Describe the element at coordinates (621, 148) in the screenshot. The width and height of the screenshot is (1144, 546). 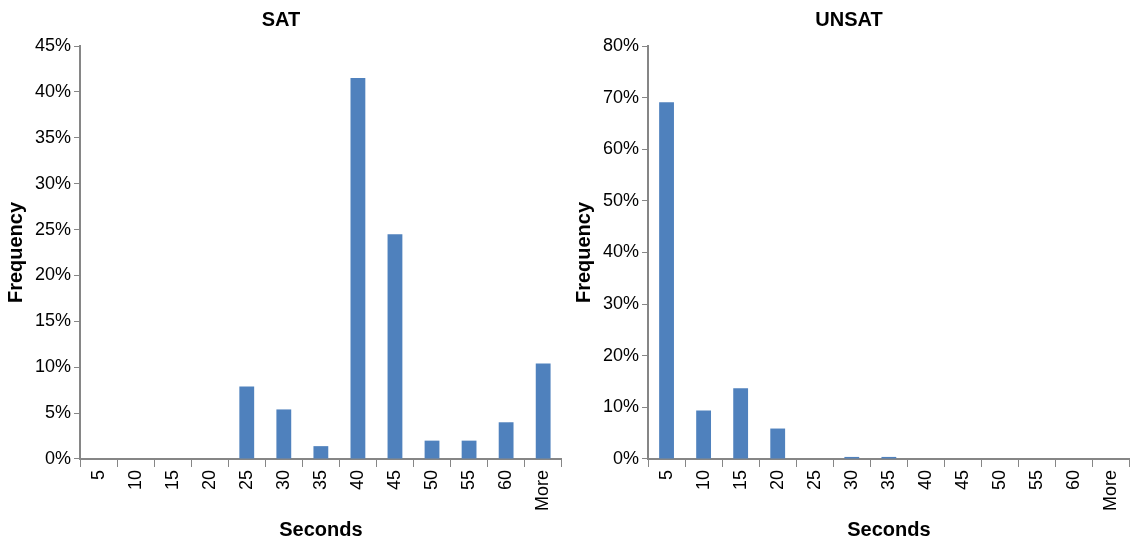
I see `y-tick-label: 60%` at that location.